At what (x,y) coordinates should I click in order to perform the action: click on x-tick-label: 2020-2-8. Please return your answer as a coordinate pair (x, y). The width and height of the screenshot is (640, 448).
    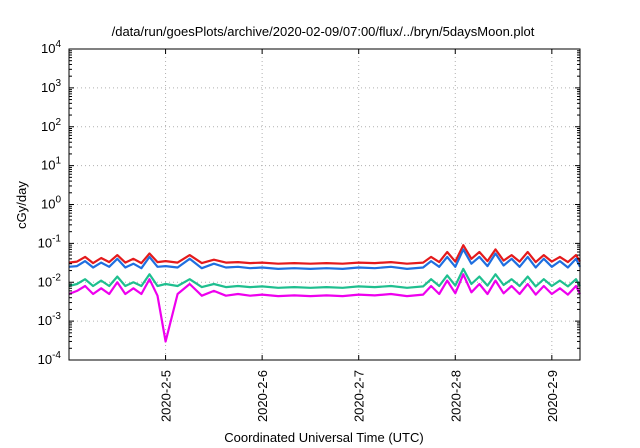
    Looking at the image, I should click on (455, 396).